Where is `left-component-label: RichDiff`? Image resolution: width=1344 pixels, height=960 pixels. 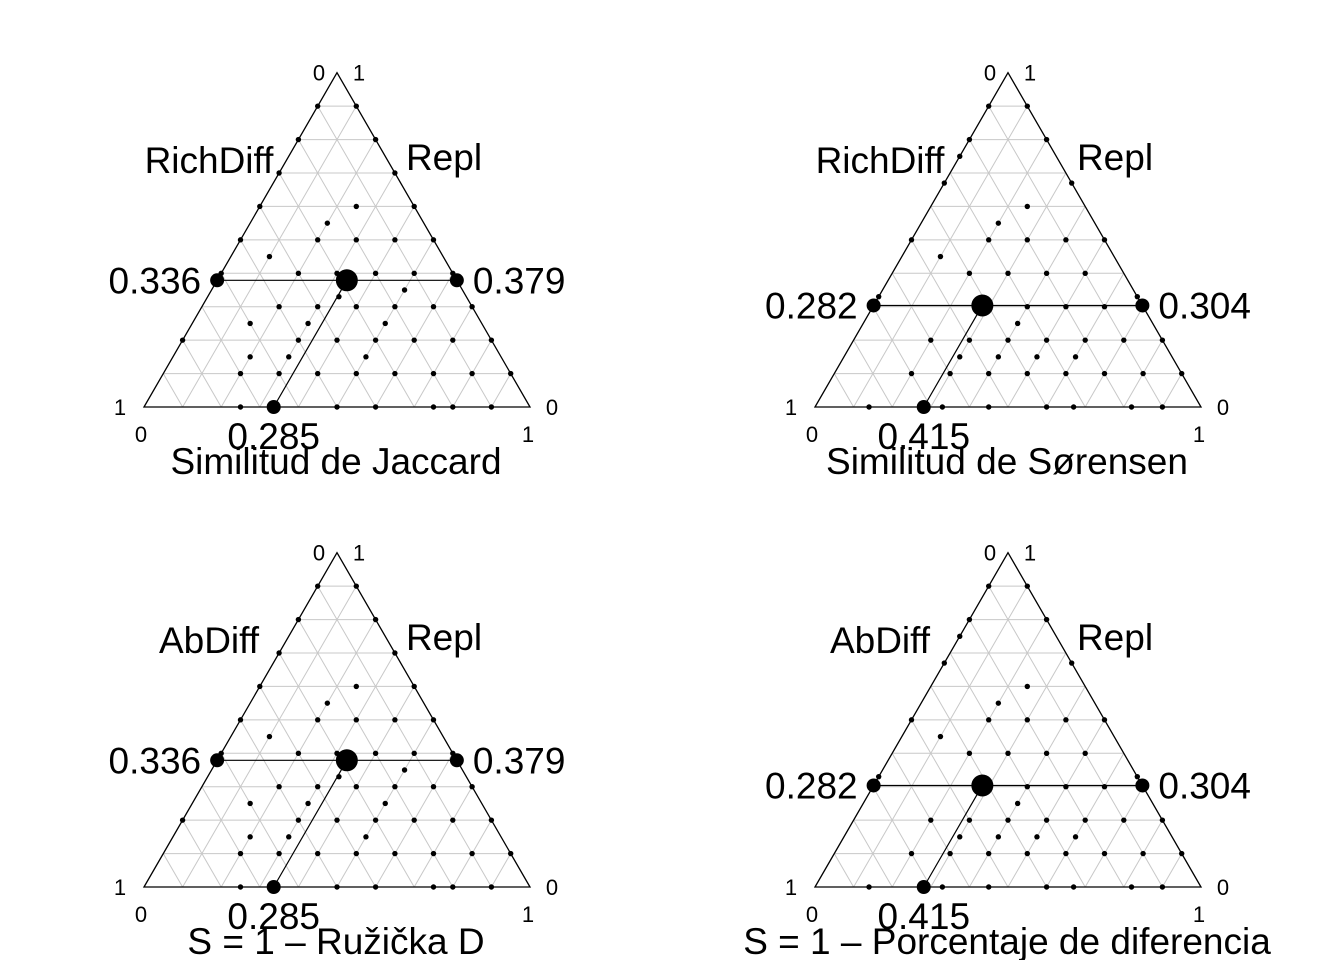 left-component-label: RichDiff is located at coordinates (210, 160).